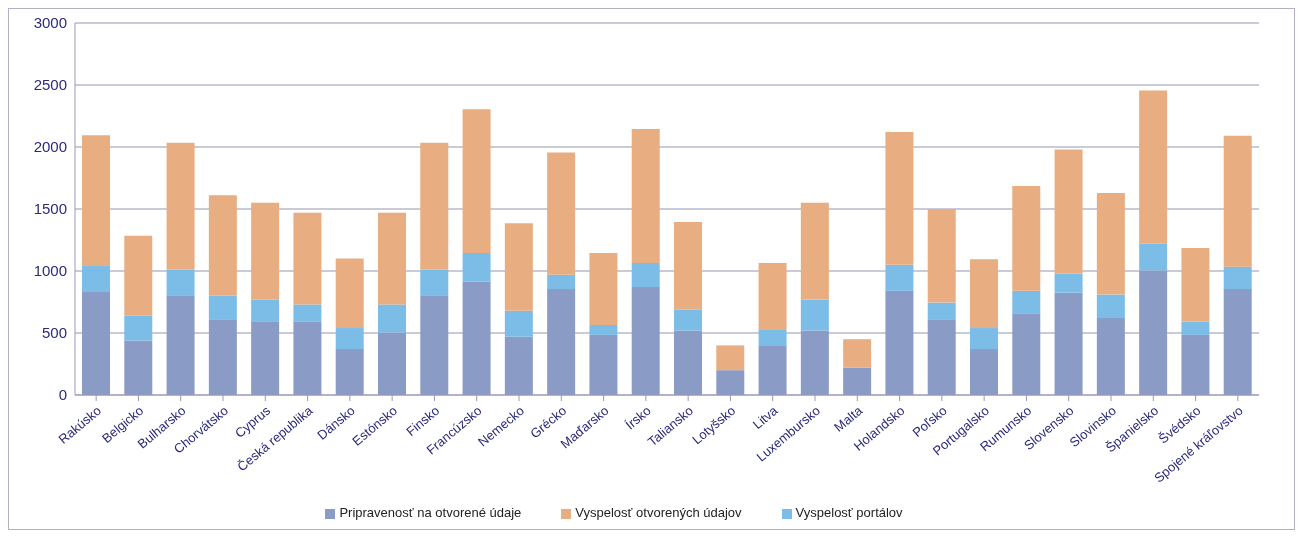 The width and height of the screenshot is (1303, 537). Describe the element at coordinates (50, 23) in the screenshot. I see `y-tick-label: 3000` at that location.